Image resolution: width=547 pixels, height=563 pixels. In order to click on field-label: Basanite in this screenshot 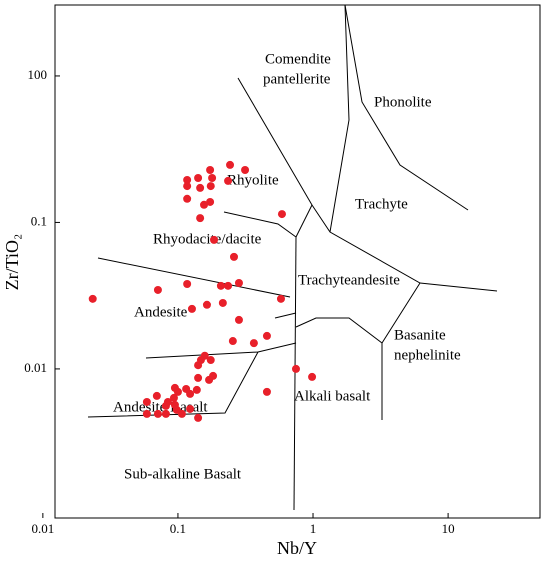, I will do `click(420, 335)`.